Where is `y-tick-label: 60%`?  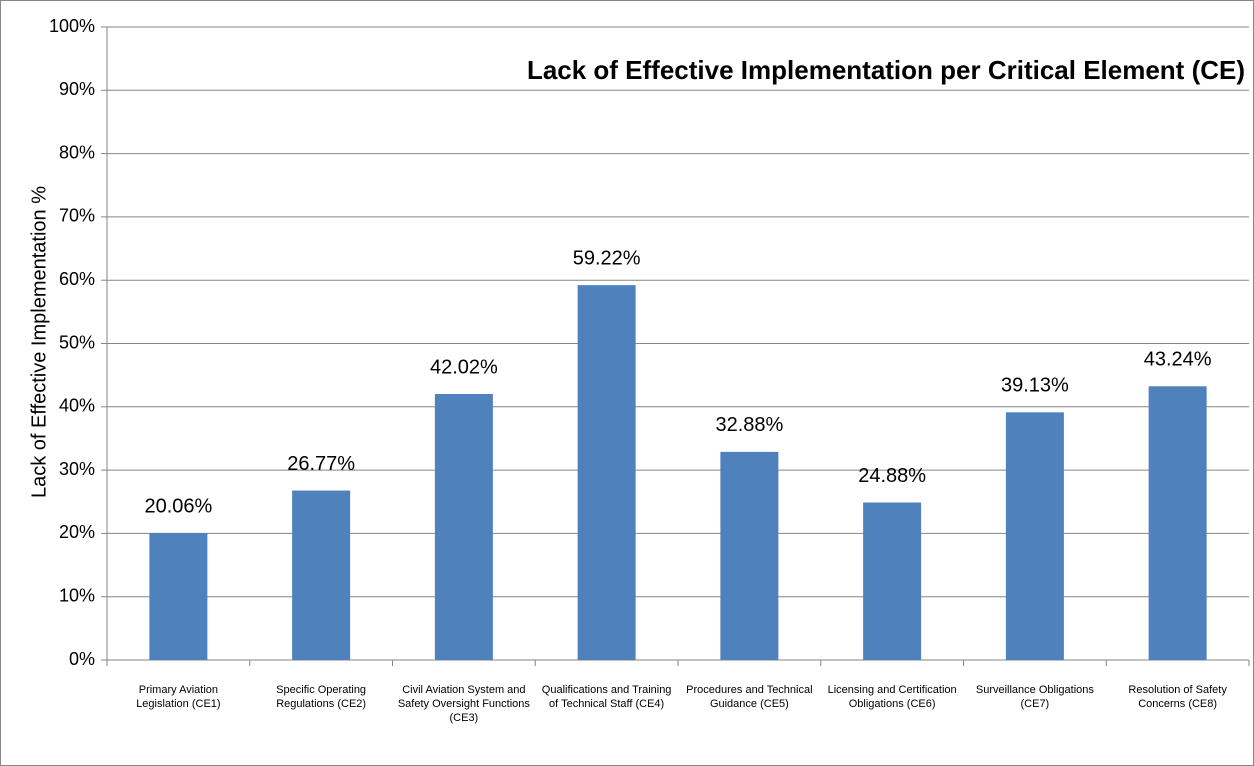
y-tick-label: 60% is located at coordinates (77, 279).